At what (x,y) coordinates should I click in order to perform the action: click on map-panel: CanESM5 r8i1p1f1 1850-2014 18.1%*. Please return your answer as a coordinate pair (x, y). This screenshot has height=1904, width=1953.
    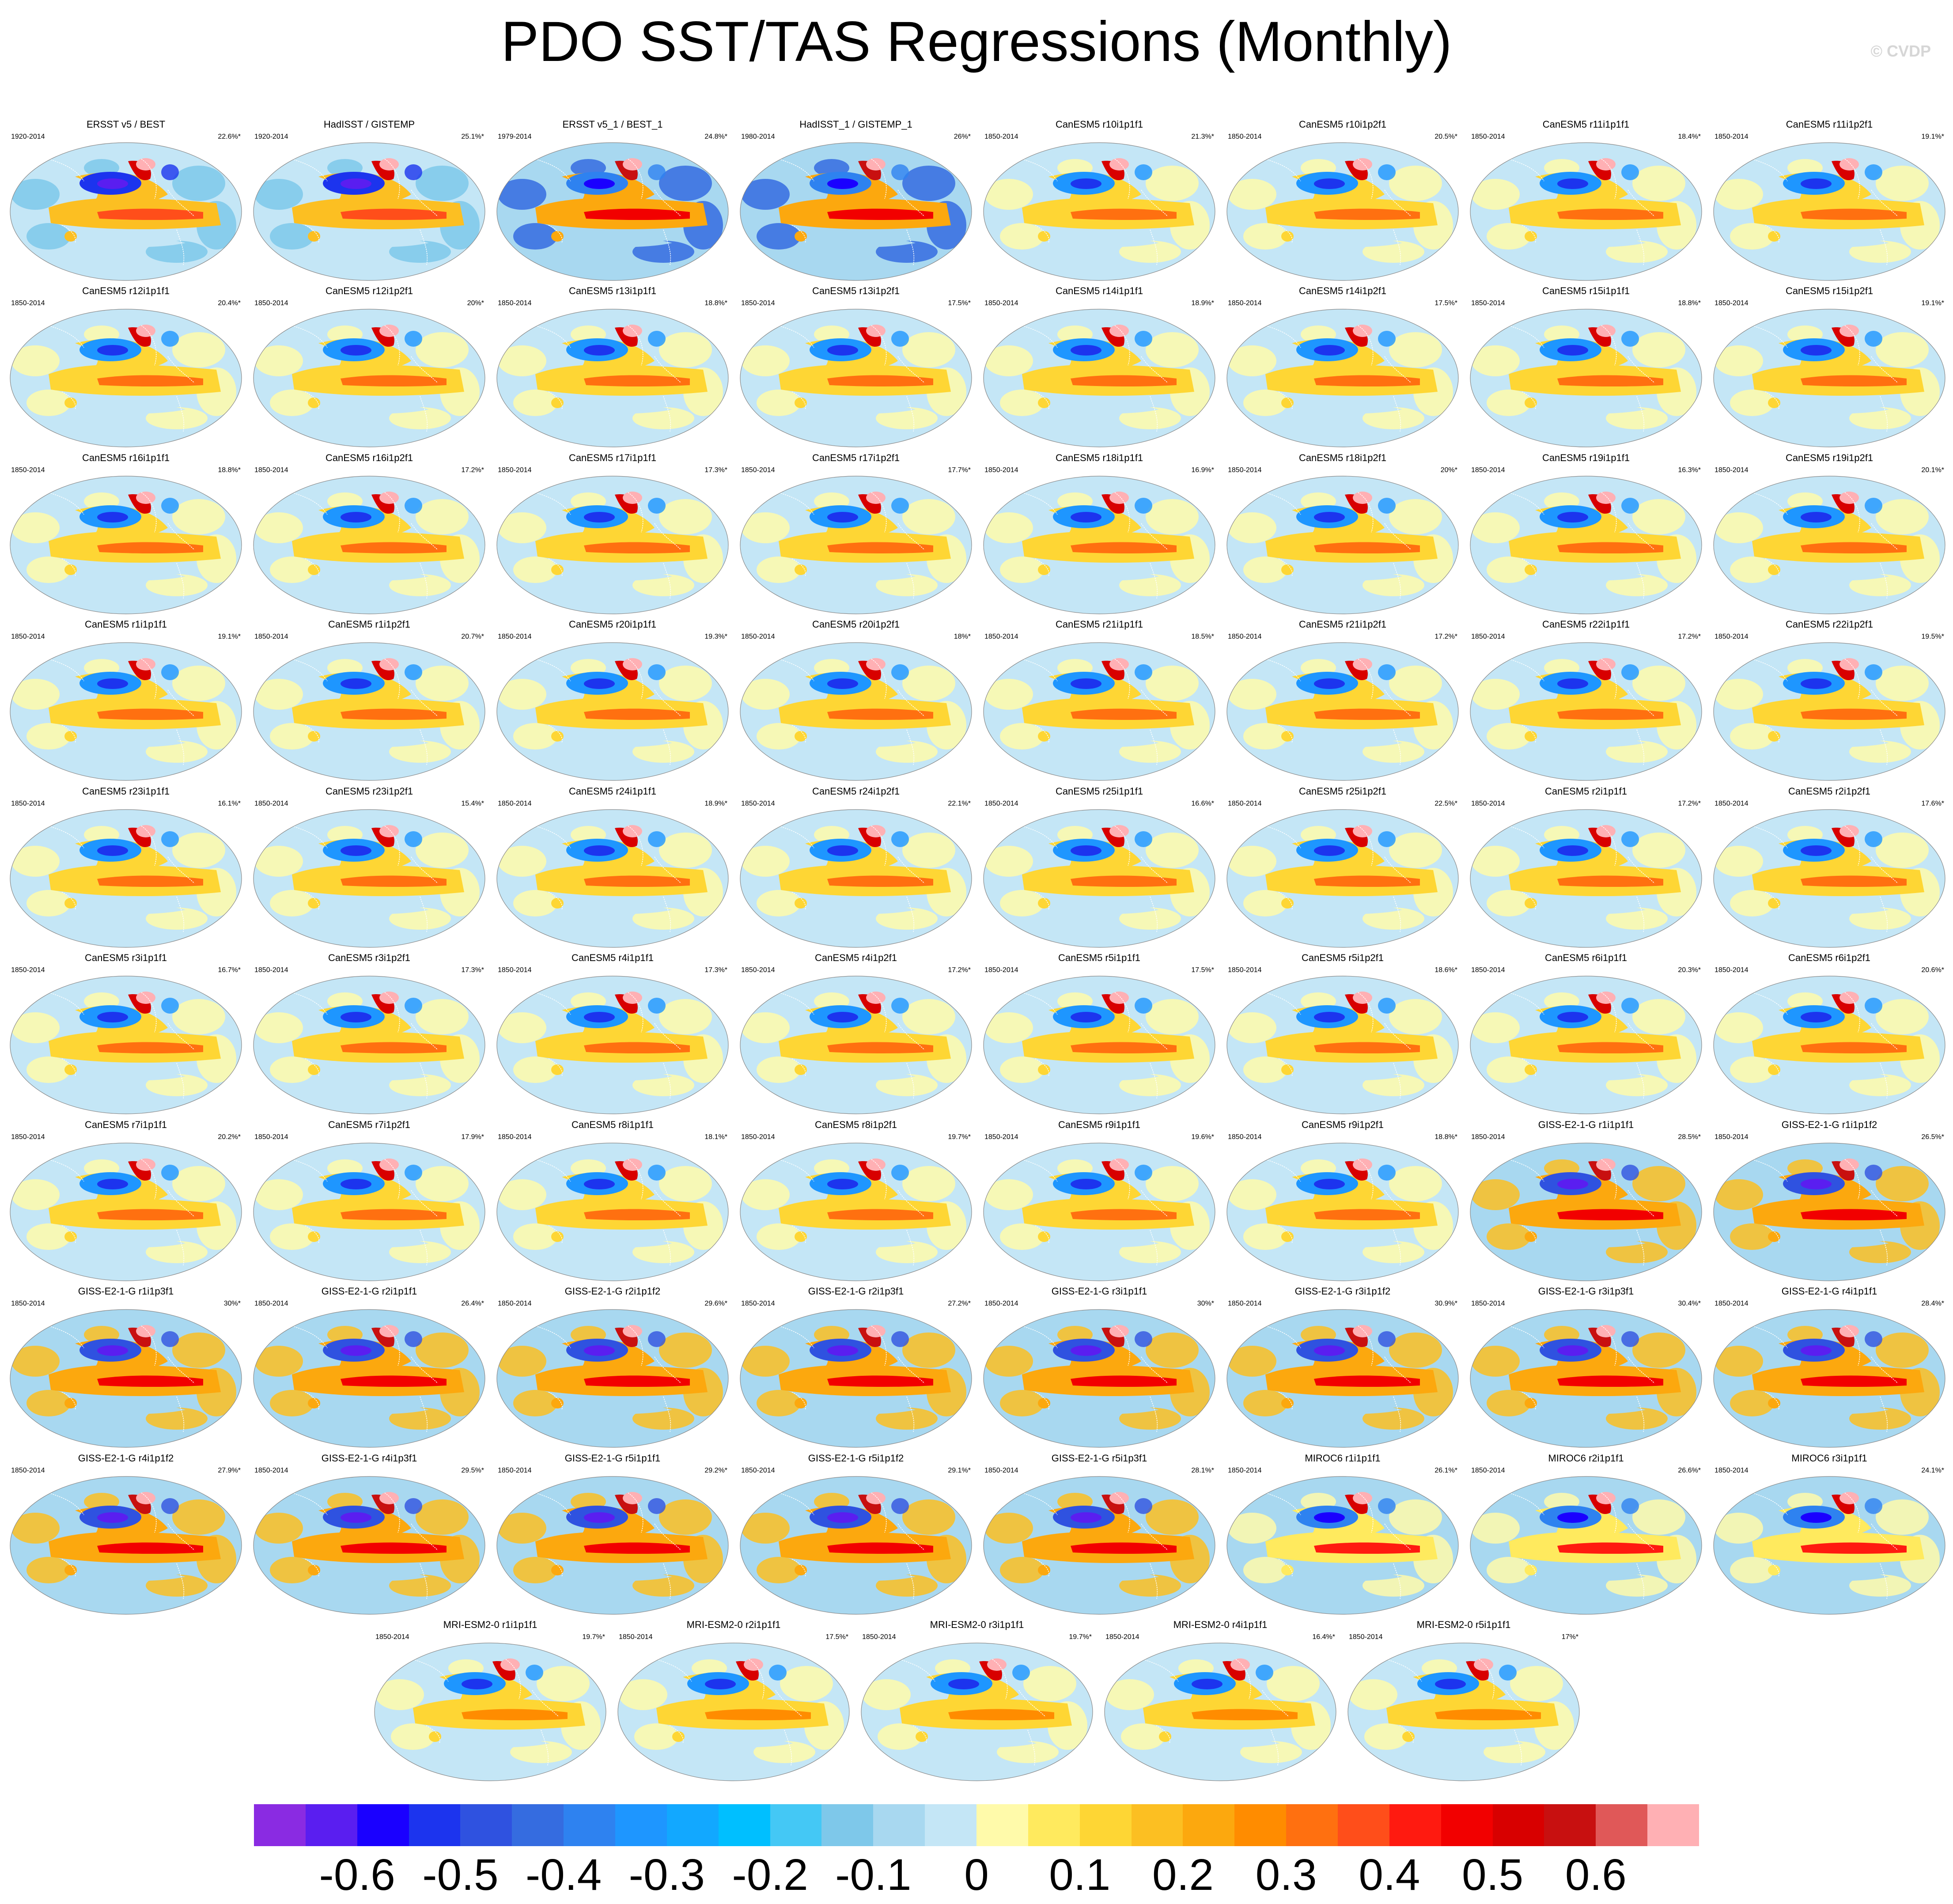
    Looking at the image, I should click on (612, 1202).